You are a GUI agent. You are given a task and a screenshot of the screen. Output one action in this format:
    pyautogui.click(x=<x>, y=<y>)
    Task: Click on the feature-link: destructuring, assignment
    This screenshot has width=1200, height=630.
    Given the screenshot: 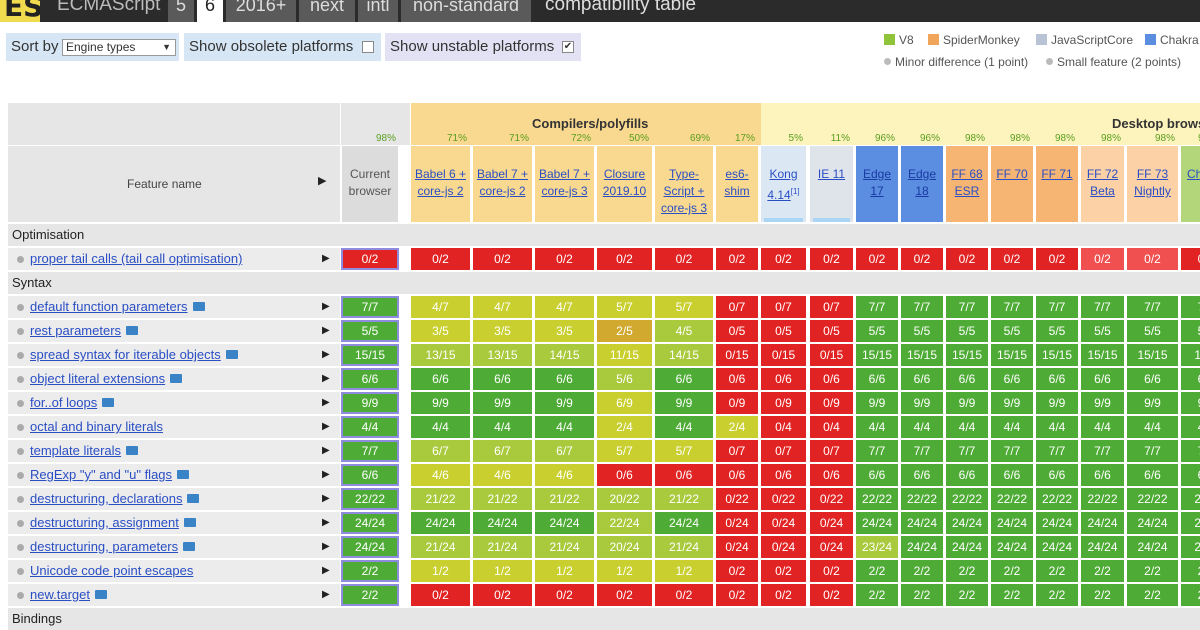 What is the action you would take?
    pyautogui.click(x=113, y=523)
    